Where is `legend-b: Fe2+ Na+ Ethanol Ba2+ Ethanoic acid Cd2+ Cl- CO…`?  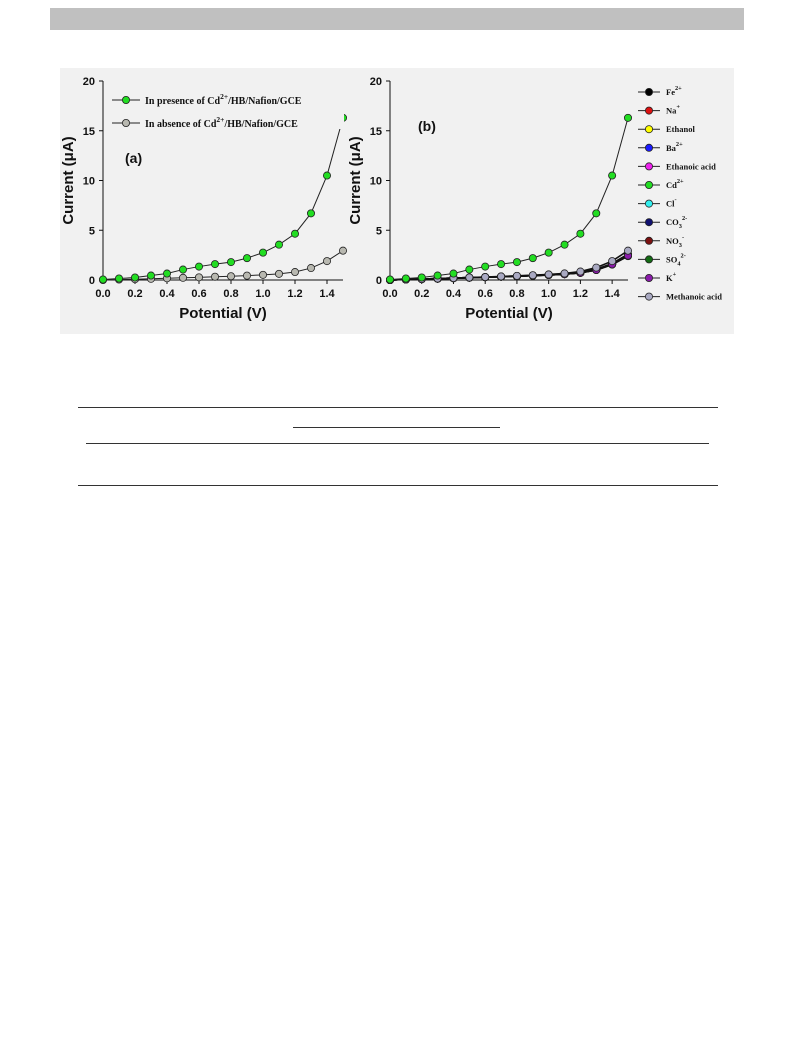
legend-b: Fe2+ Na+ Ethanol Ba2+ Ethanoic acid Cd2+ Cl- CO… is located at coordinates (680, 193).